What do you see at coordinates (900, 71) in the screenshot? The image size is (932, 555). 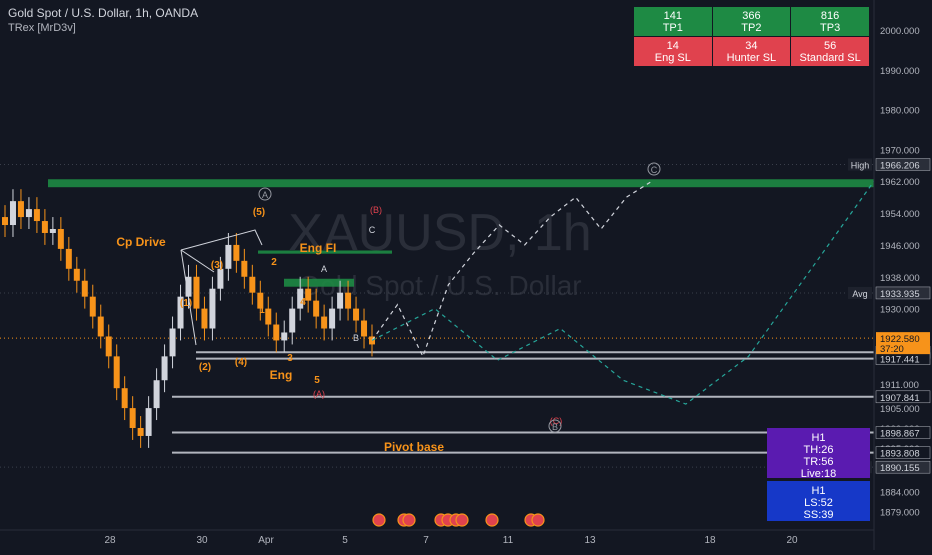 I see `y-tick-17: 1990.000` at bounding box center [900, 71].